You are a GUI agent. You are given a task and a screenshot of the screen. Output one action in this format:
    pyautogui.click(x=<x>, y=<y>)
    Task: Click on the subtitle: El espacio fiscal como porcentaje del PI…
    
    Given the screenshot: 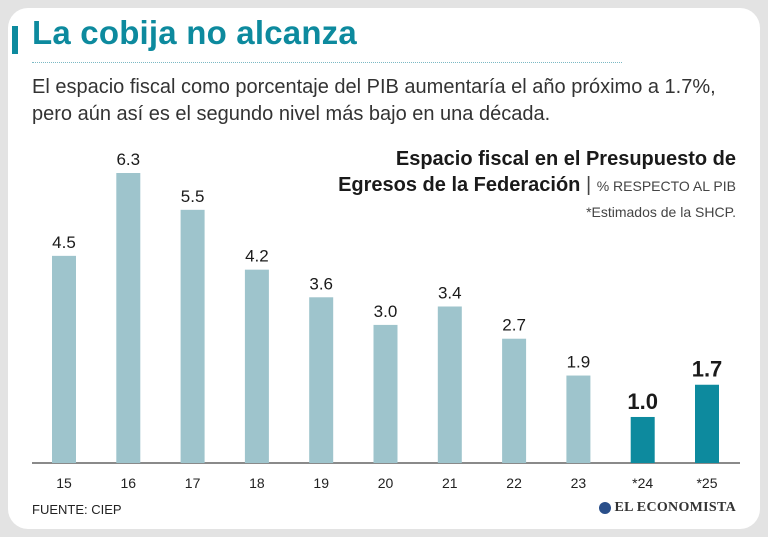 What is the action you would take?
    pyautogui.click(x=374, y=100)
    